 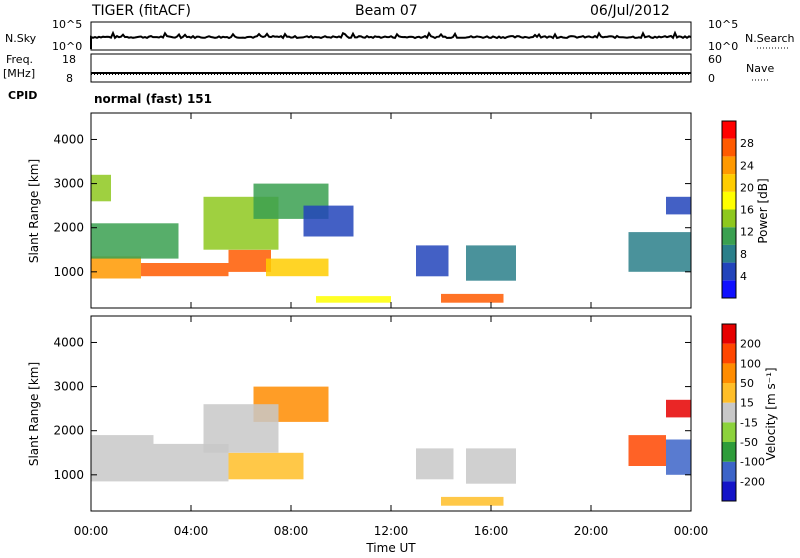 I want to click on xtick-label-6: 00:00, so click(x=691, y=531).